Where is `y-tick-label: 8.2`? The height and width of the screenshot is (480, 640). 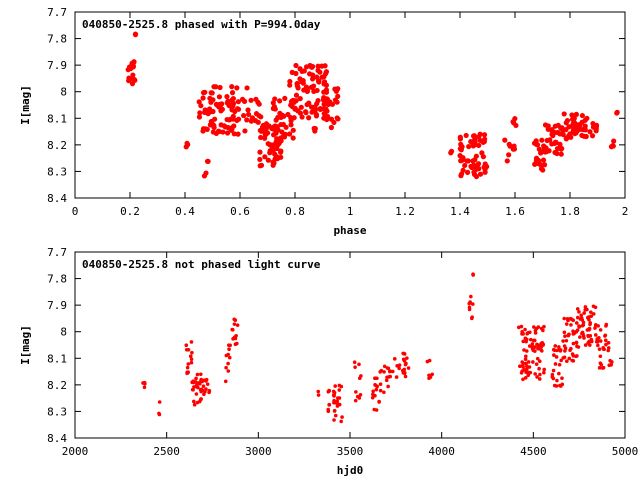 y-tick-label: 8.2 is located at coordinates (57, 385).